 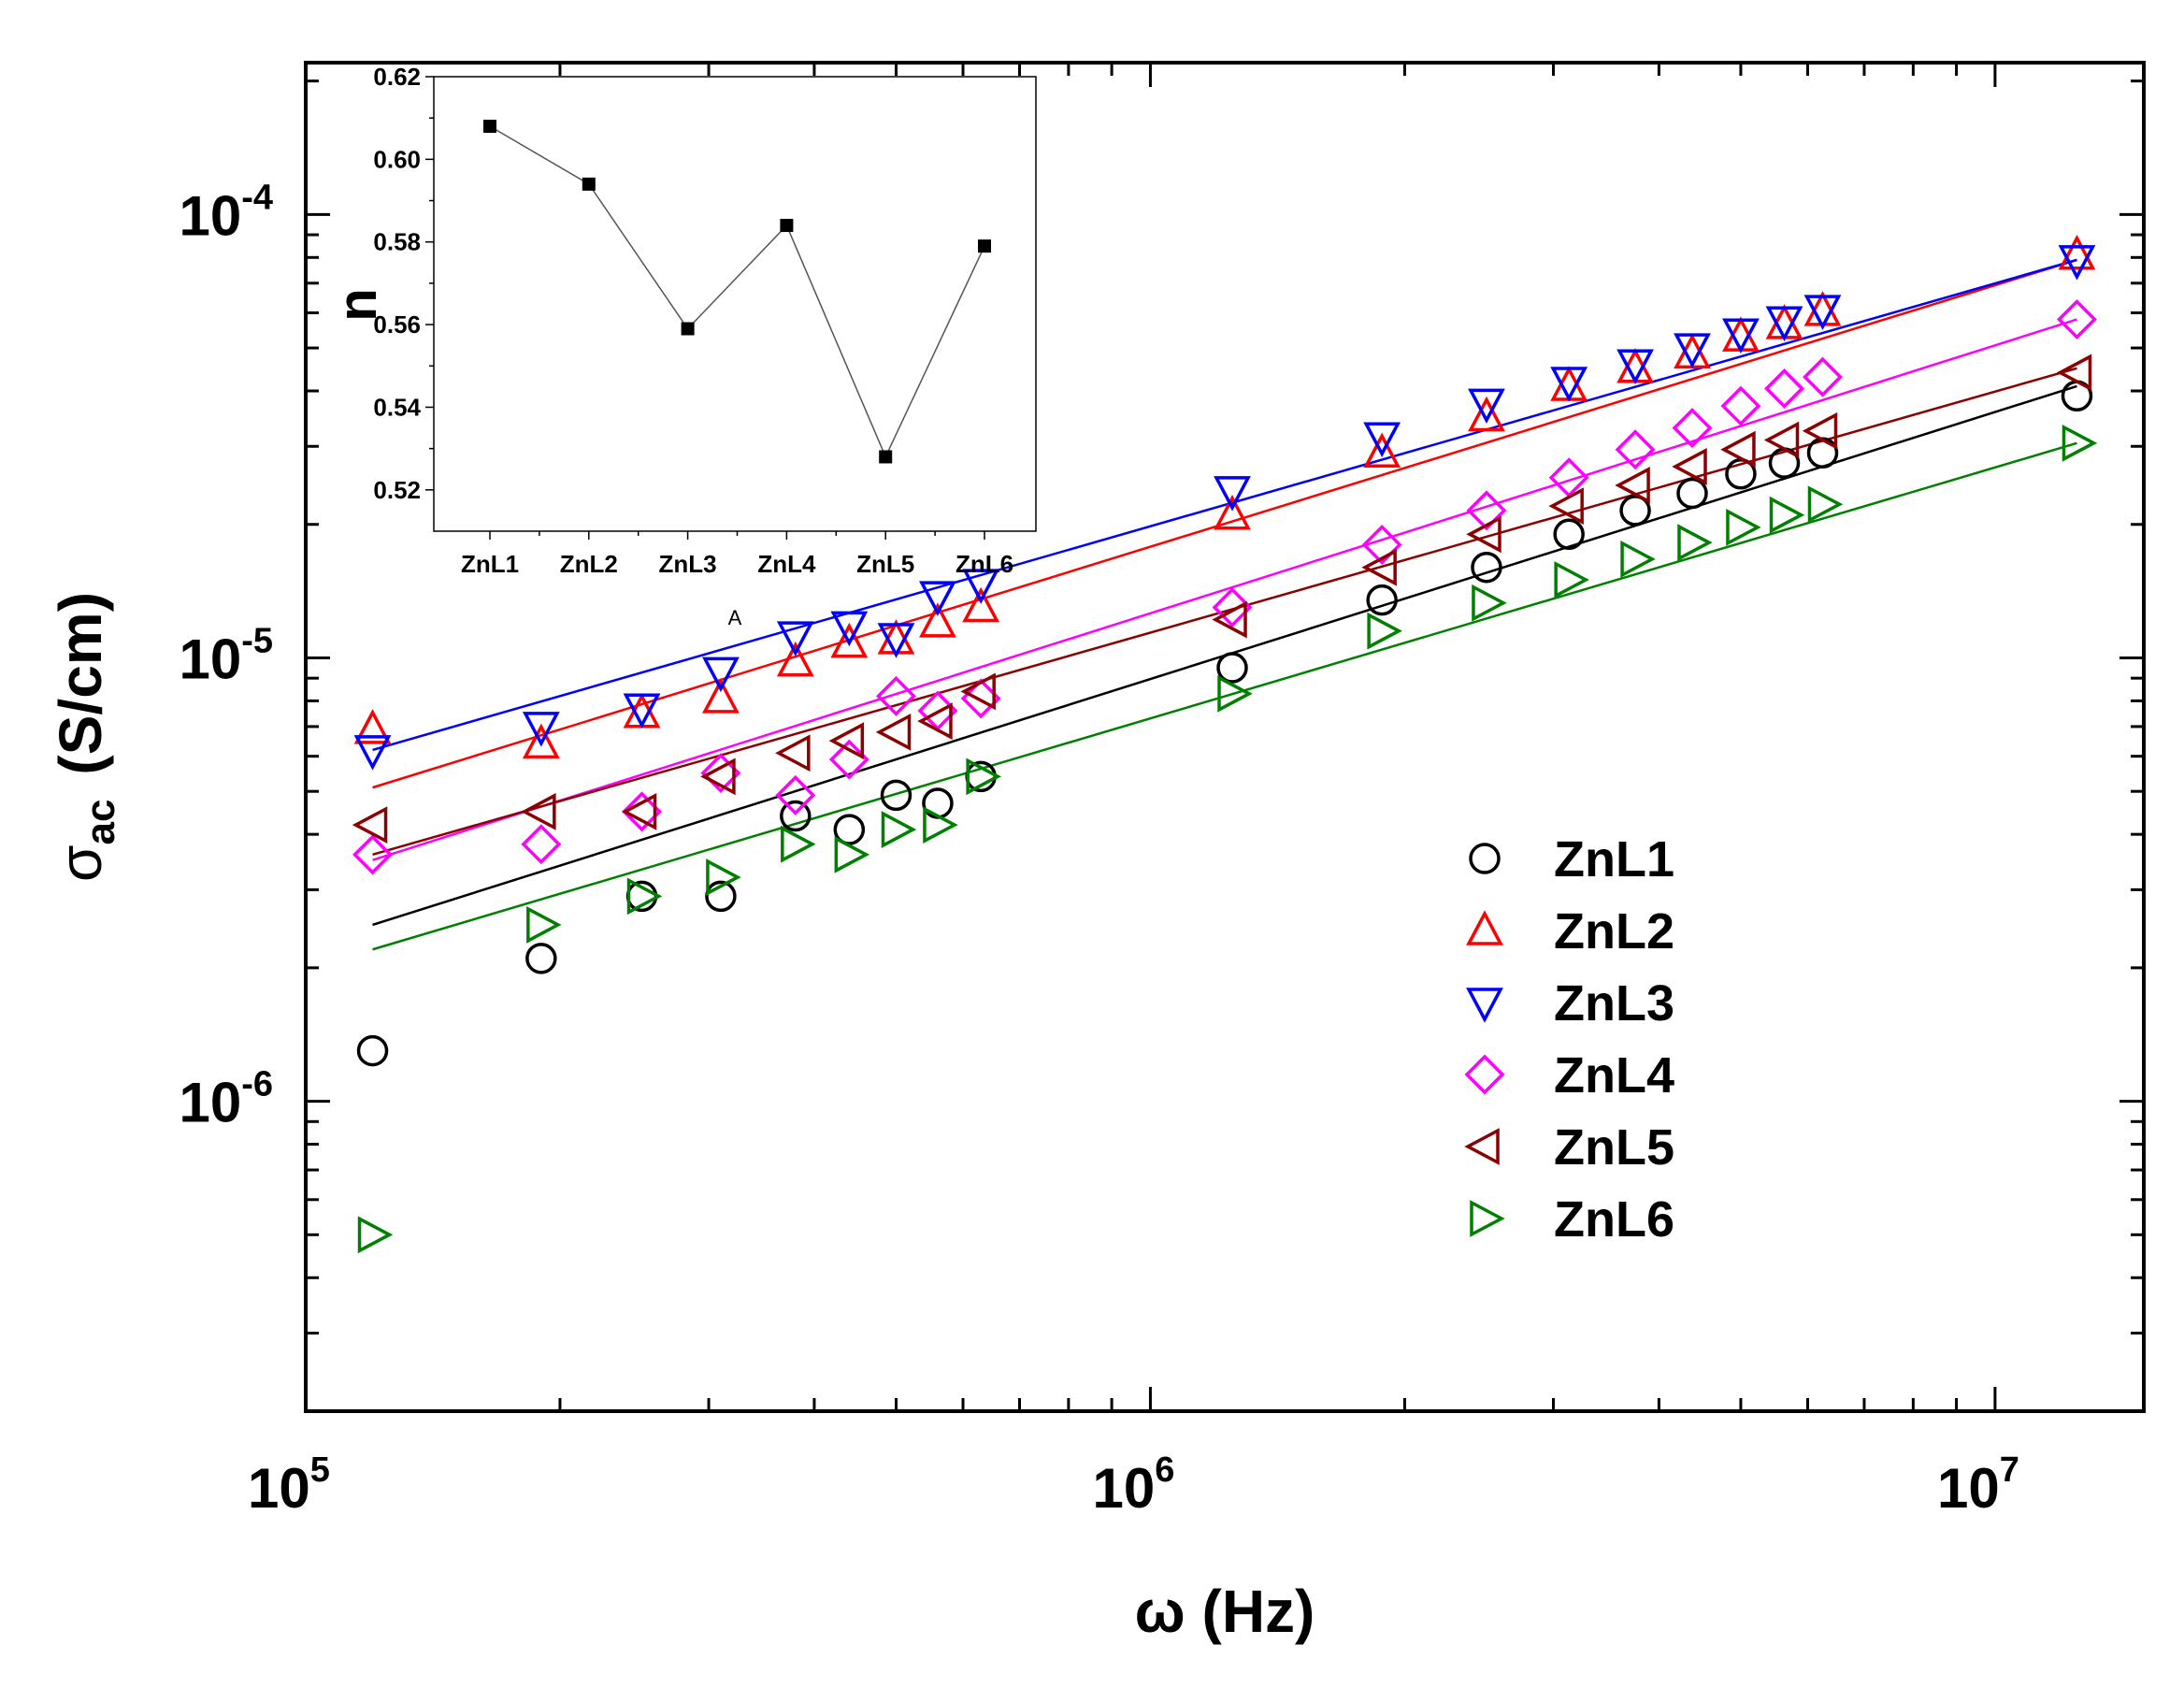 I want to click on x-tick-label: 106, so click(x=1134, y=1485).